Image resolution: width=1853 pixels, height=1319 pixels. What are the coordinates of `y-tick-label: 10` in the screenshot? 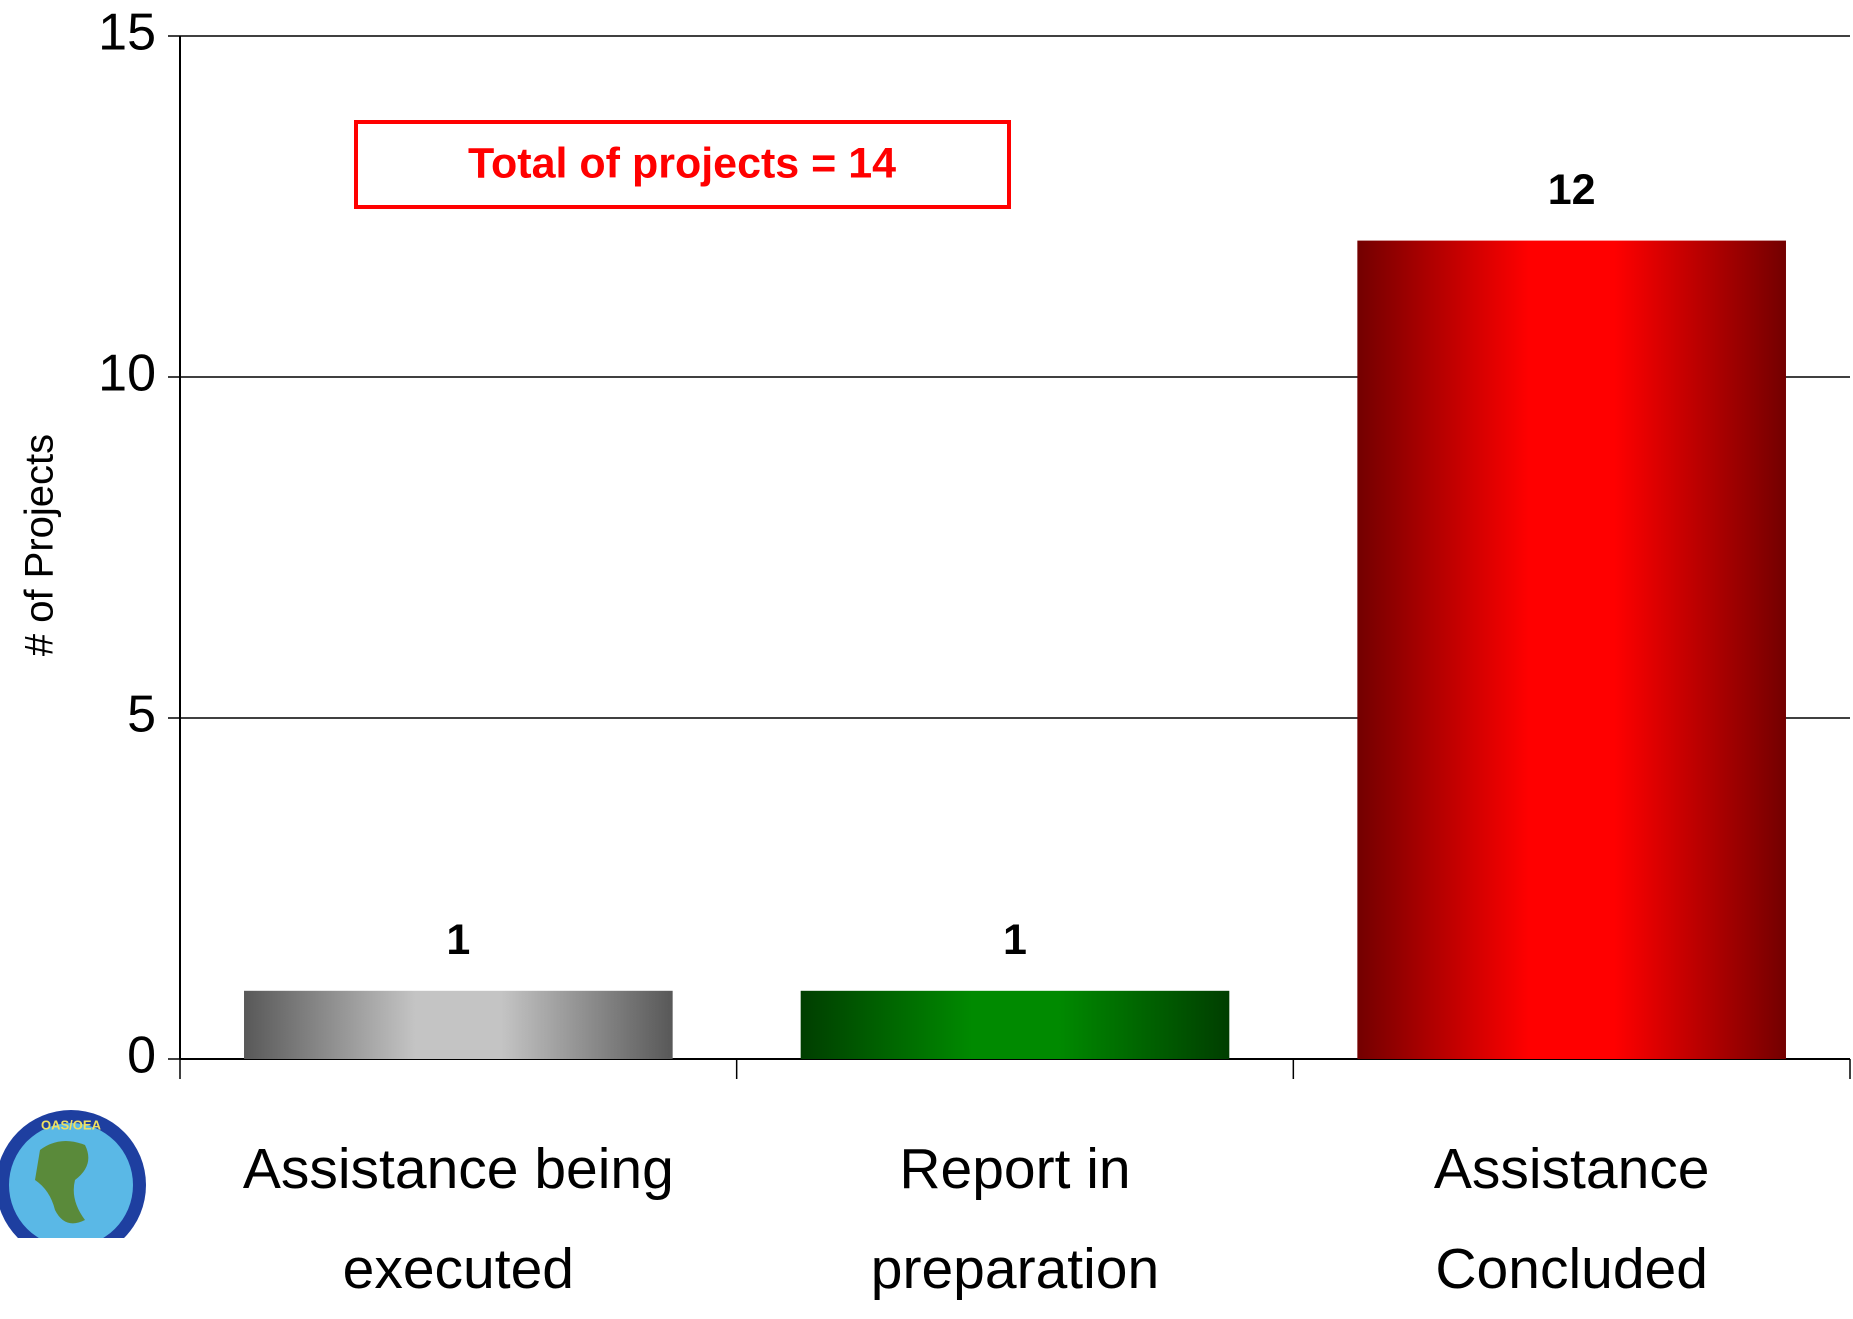 It's located at (127, 374).